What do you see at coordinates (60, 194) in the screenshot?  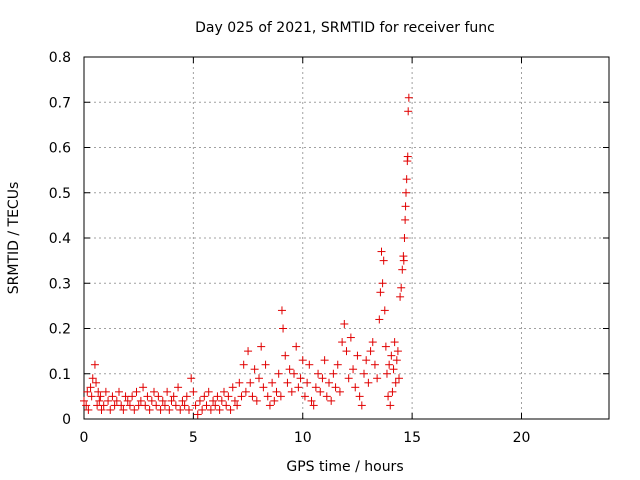 I see `y-tick-label: 0.5` at bounding box center [60, 194].